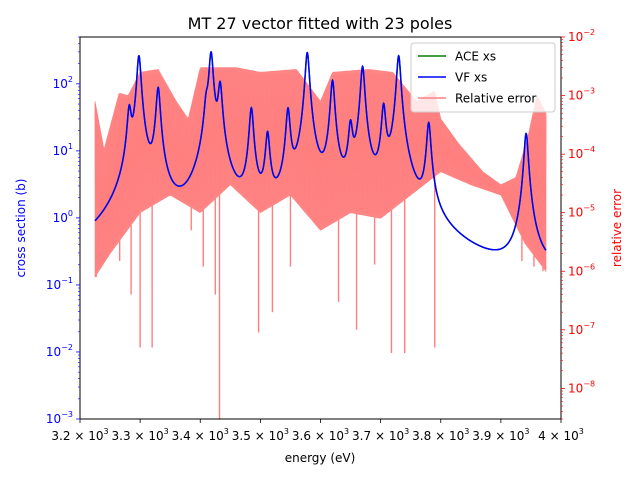 The width and height of the screenshot is (640, 480). Describe the element at coordinates (63, 150) in the screenshot. I see `left-y-tick-label: 10¹` at that location.